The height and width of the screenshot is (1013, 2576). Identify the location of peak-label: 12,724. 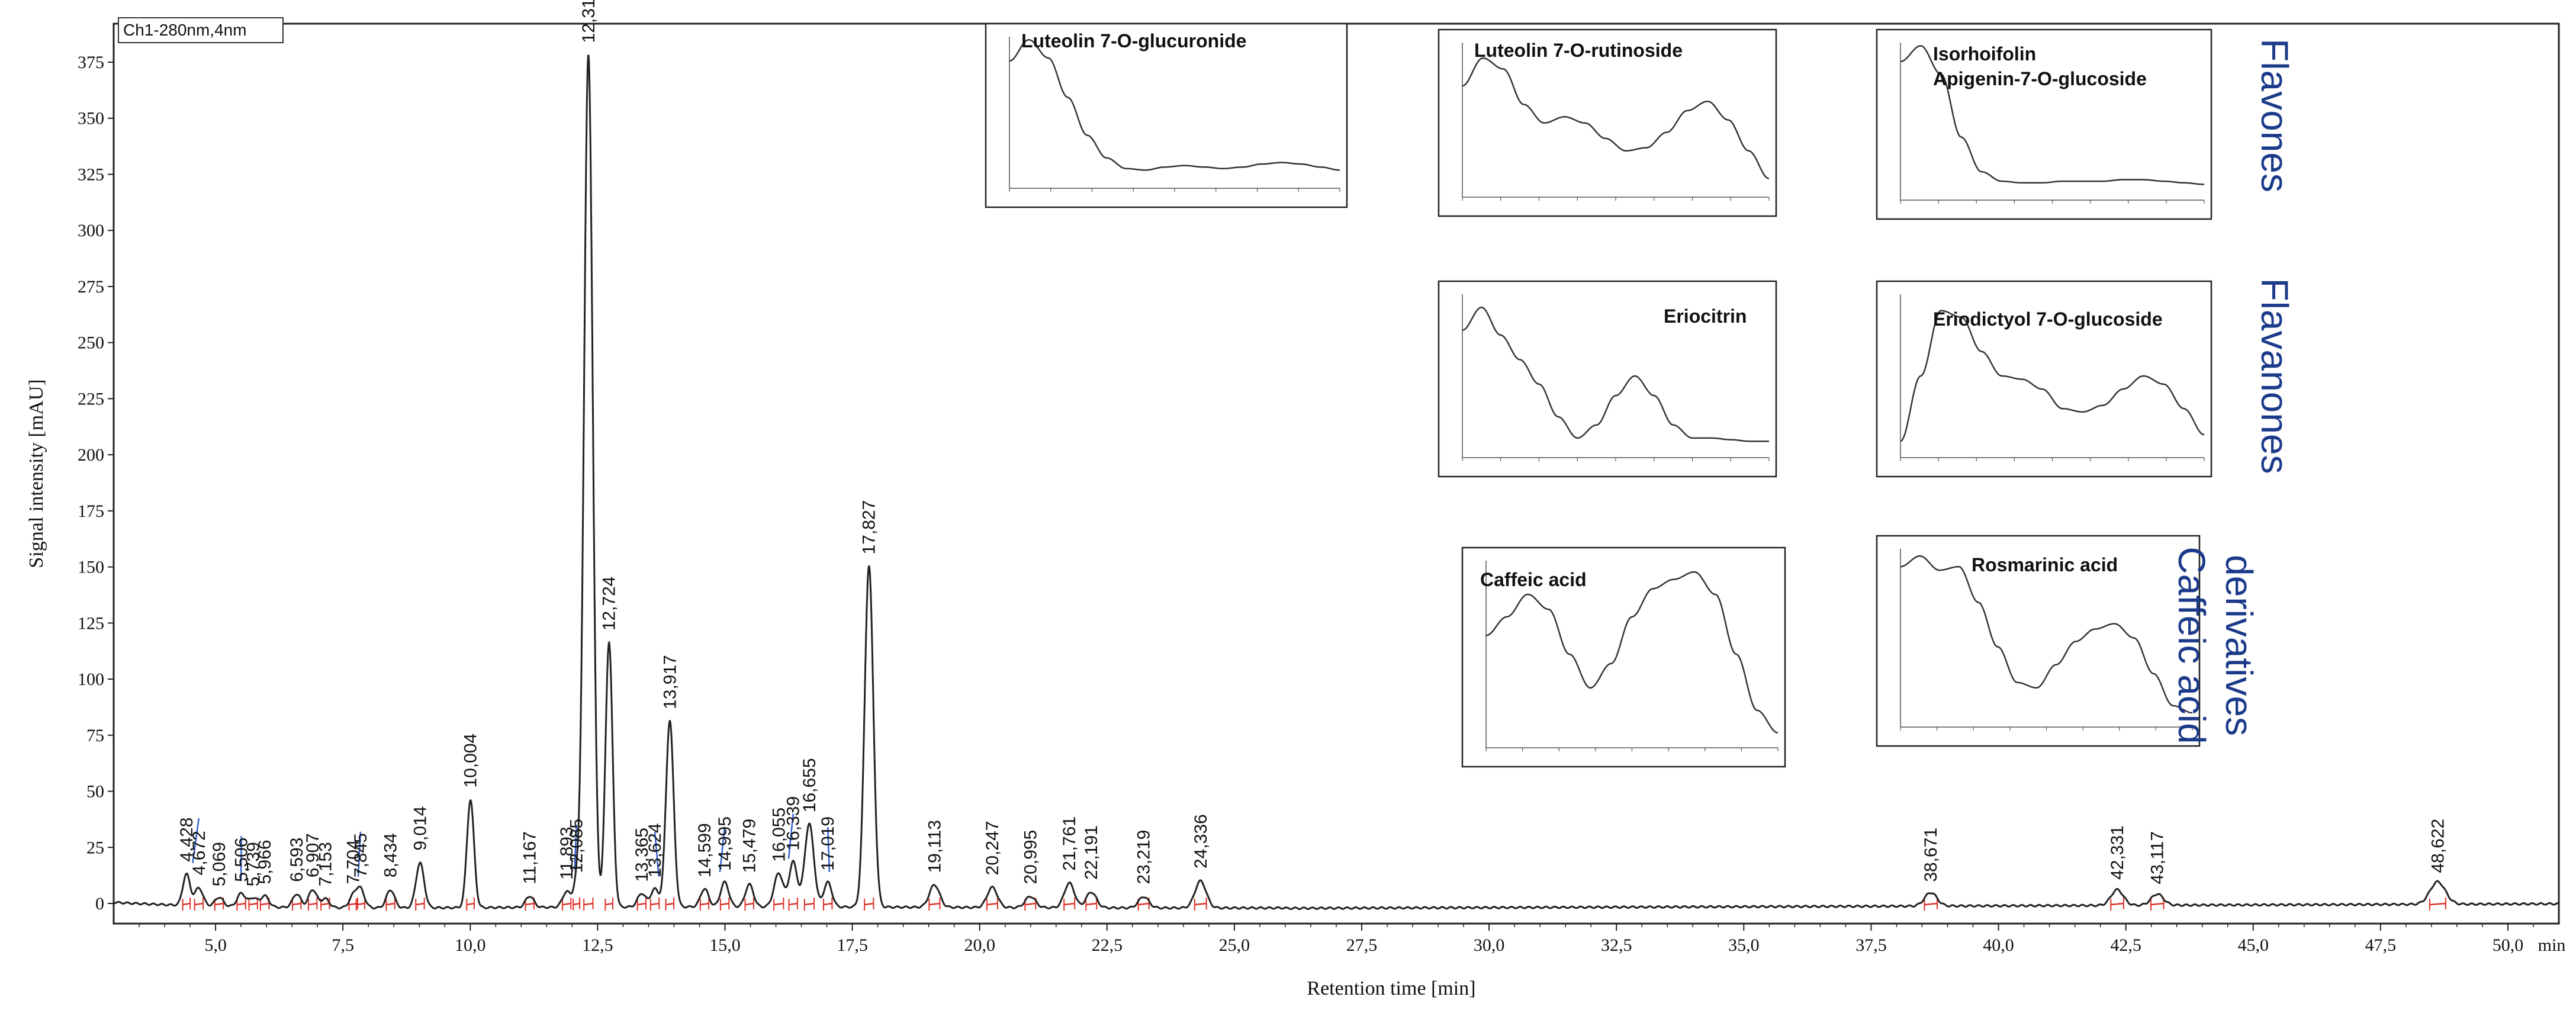
(610, 604).